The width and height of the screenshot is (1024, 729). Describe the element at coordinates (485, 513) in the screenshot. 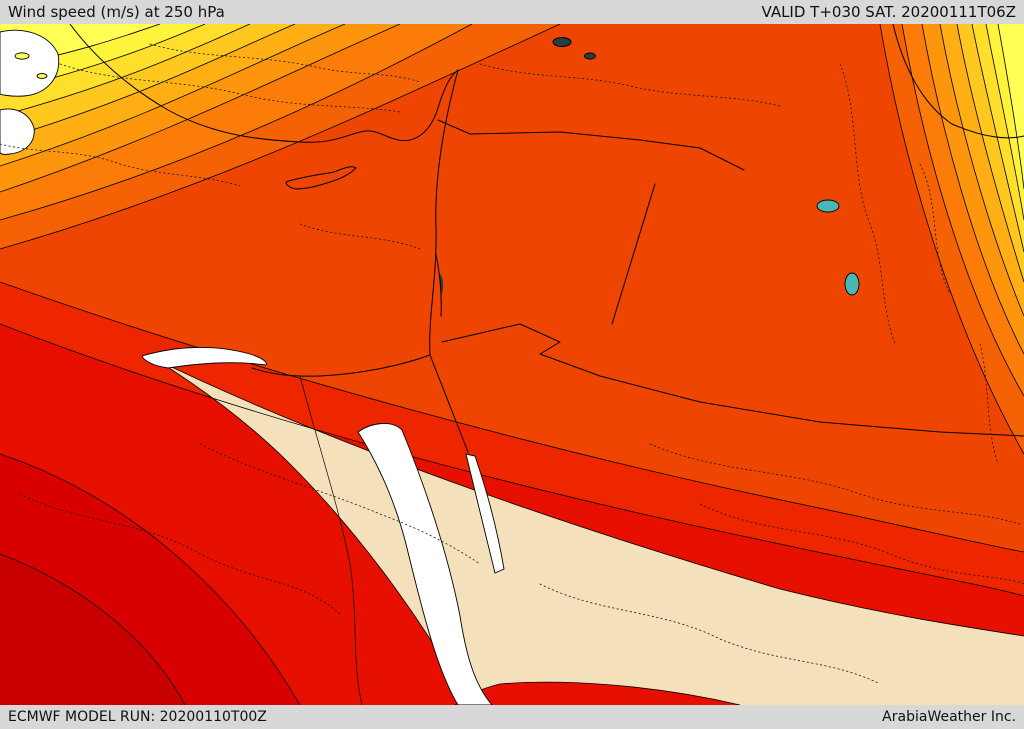

I see `gulf-of-aqaba-water` at that location.